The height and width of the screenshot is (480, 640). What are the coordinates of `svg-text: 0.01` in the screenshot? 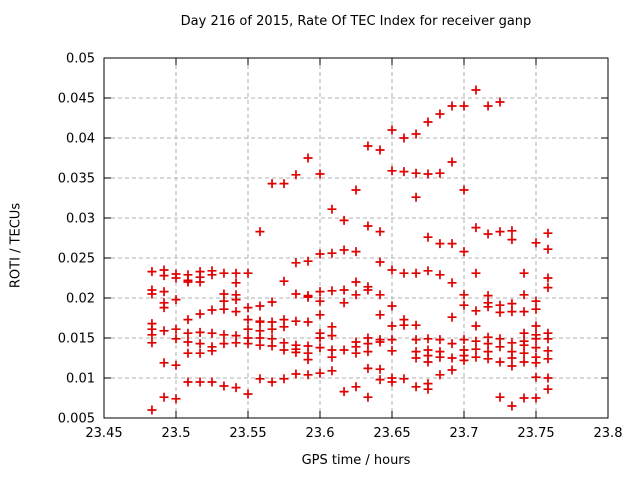 It's located at (80, 379).